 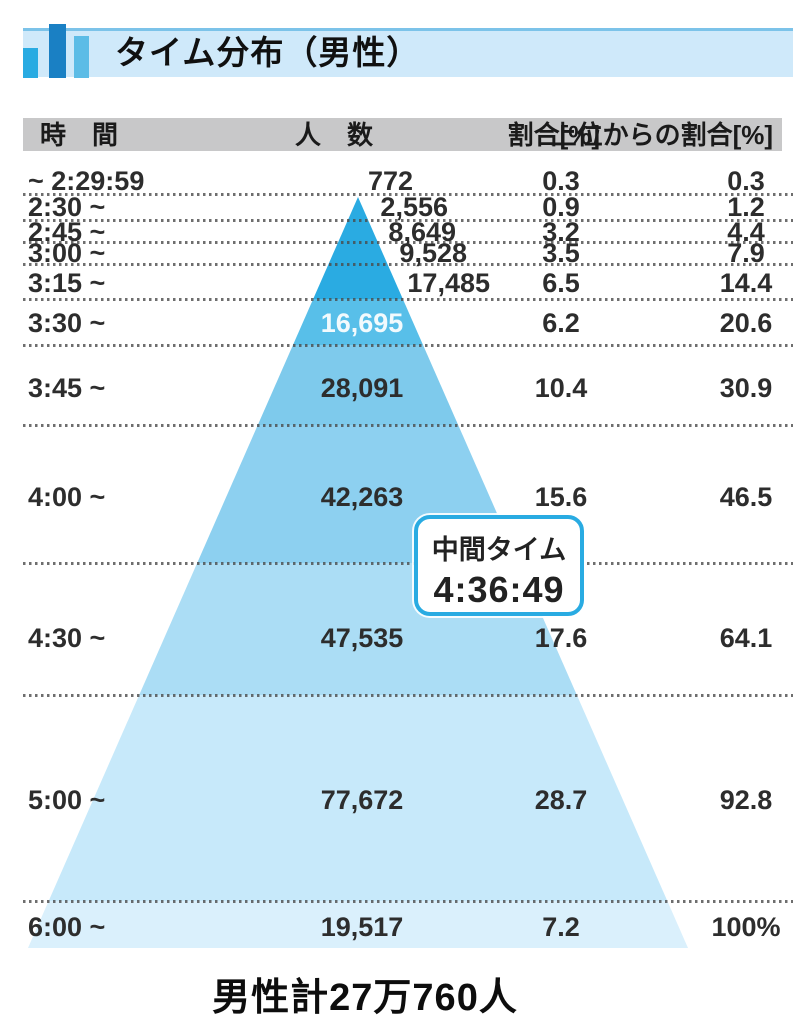 What do you see at coordinates (334, 135) in the screenshot?
I see `column-header-count: 人 数` at bounding box center [334, 135].